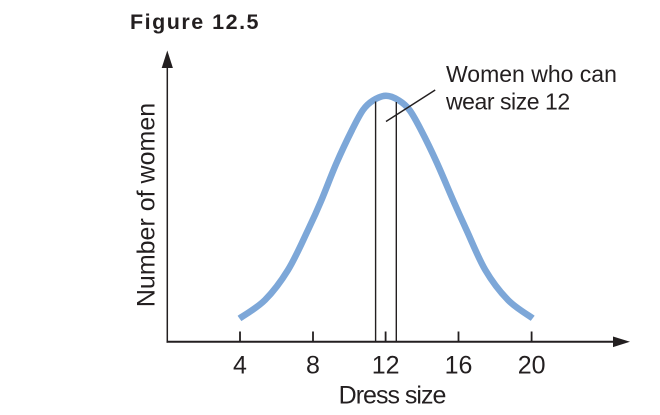  Describe the element at coordinates (507, 102) in the screenshot. I see `svg-text: wear size 12` at that location.